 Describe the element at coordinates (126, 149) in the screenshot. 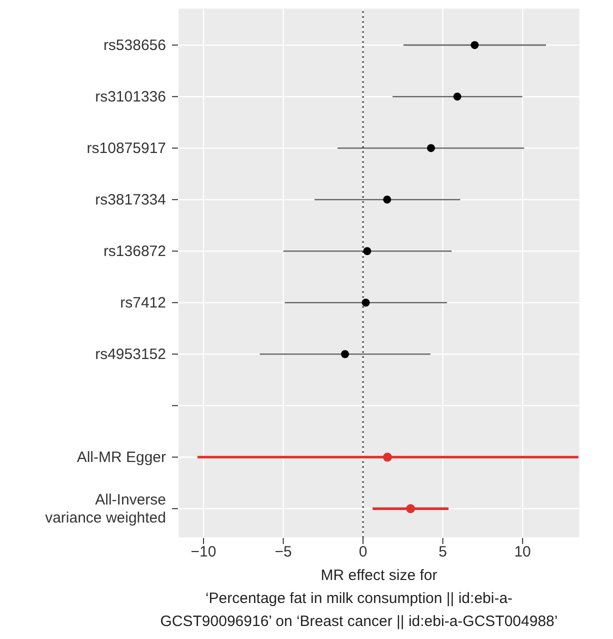

I see `y-tick-label: rs10875917` at that location.